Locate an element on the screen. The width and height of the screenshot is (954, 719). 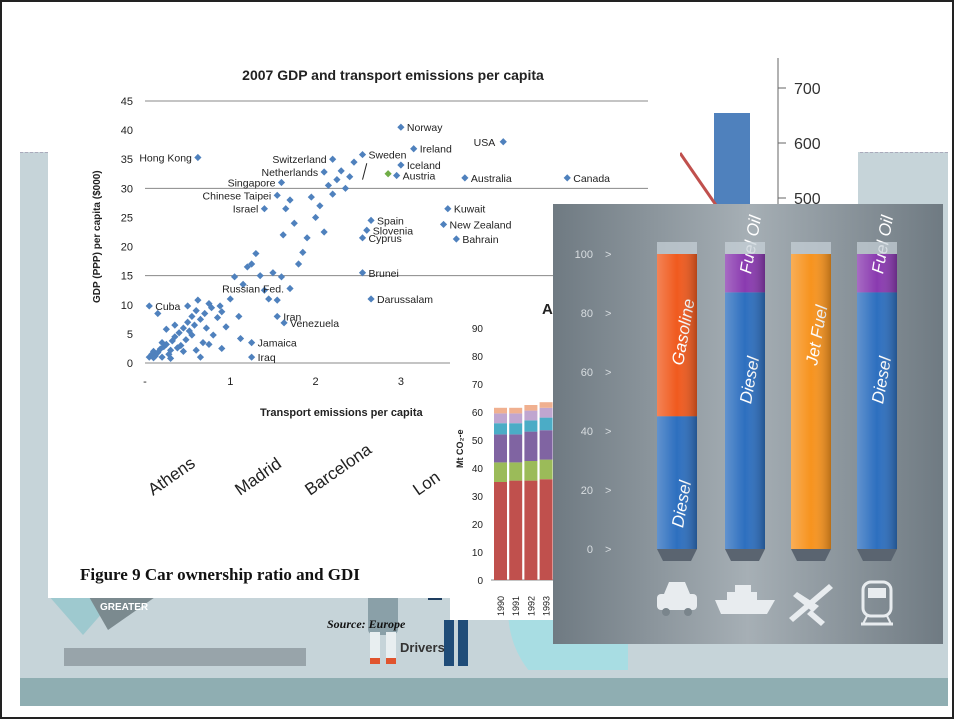
gray-wedge is located at coordinates (123, 612).